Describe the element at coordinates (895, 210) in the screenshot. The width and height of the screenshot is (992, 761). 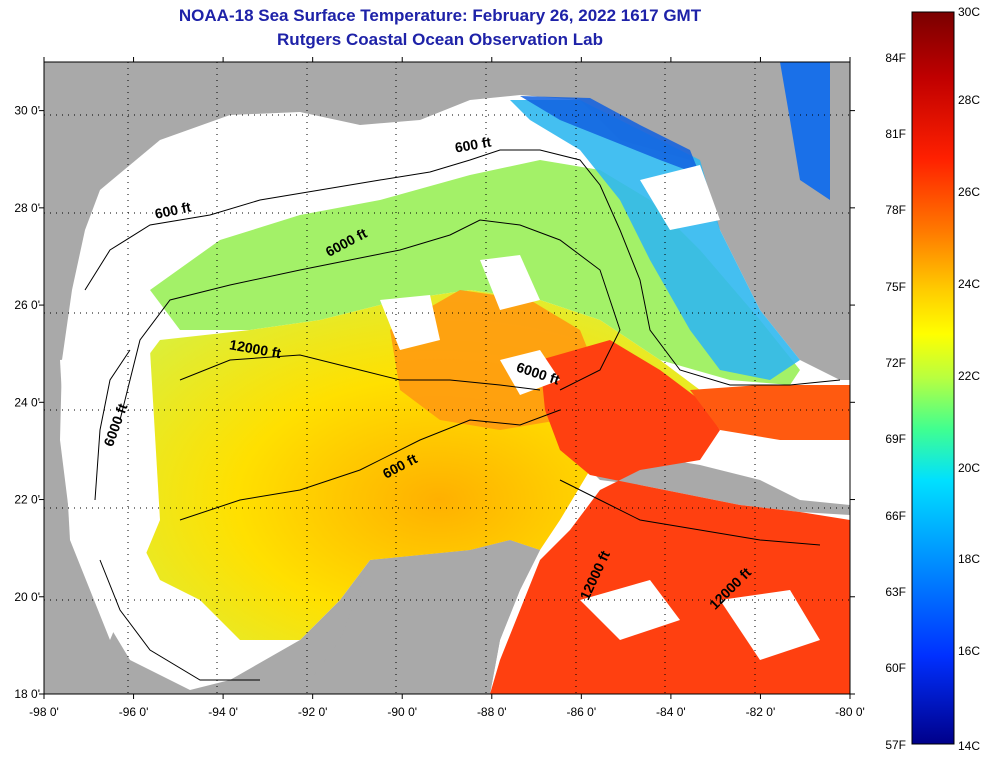
I see `colorbar-fahrenheit-label: 78F` at that location.